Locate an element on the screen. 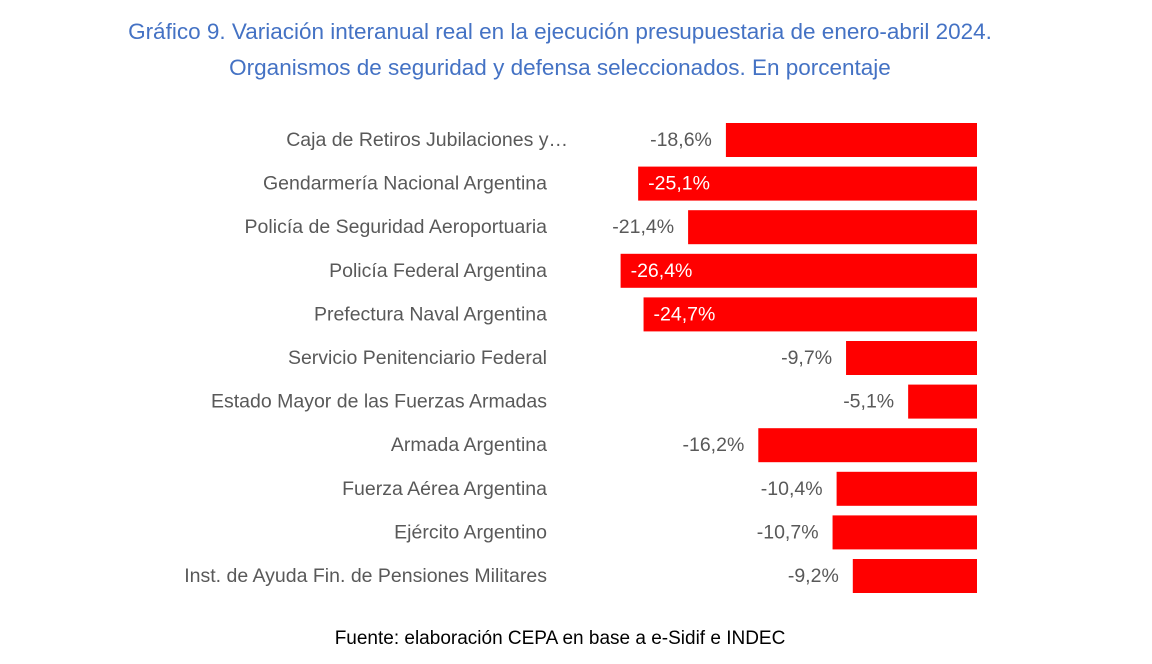  category-label: Fuerza Aérea Argentina is located at coordinates (444, 489).